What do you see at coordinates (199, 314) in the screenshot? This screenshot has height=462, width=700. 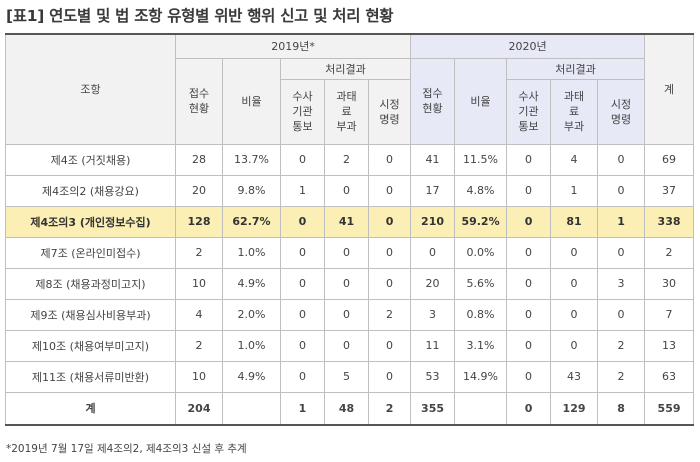 I see `2019-received-cell: 4` at bounding box center [199, 314].